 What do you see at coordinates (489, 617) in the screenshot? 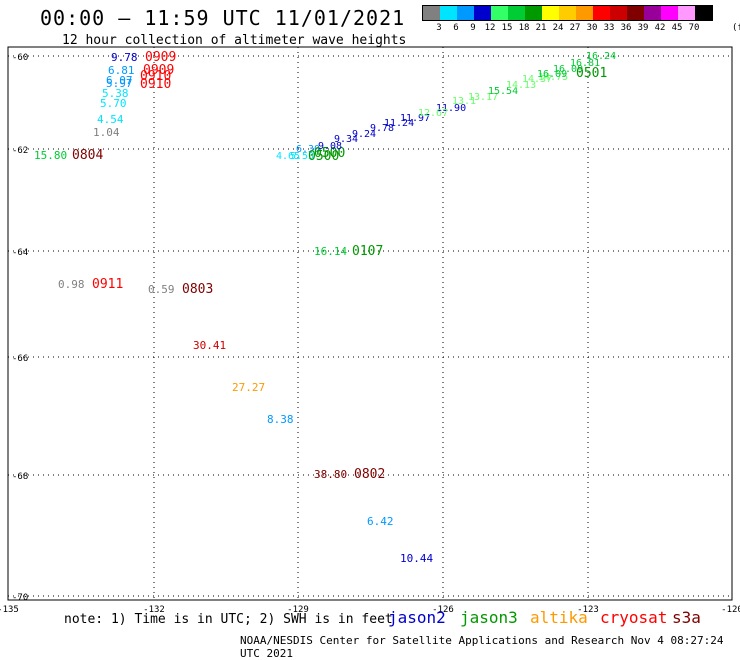
I see `satellite-jason3: jason3` at bounding box center [489, 617].